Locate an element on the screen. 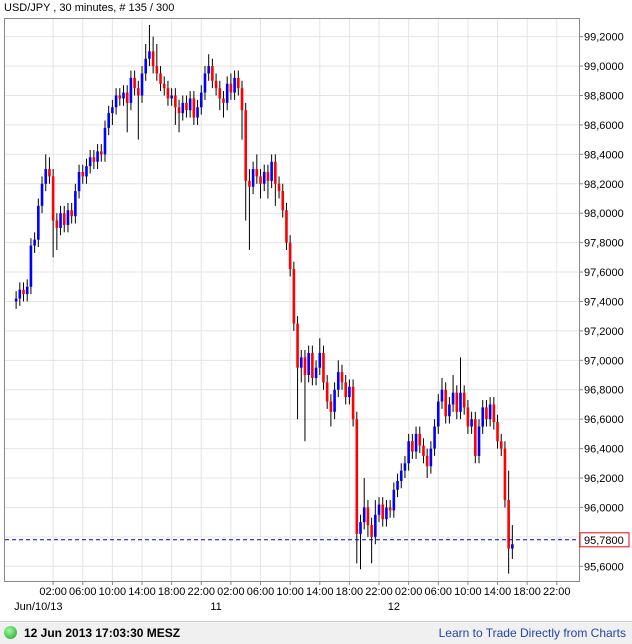  current-price-box is located at coordinates (604, 540).